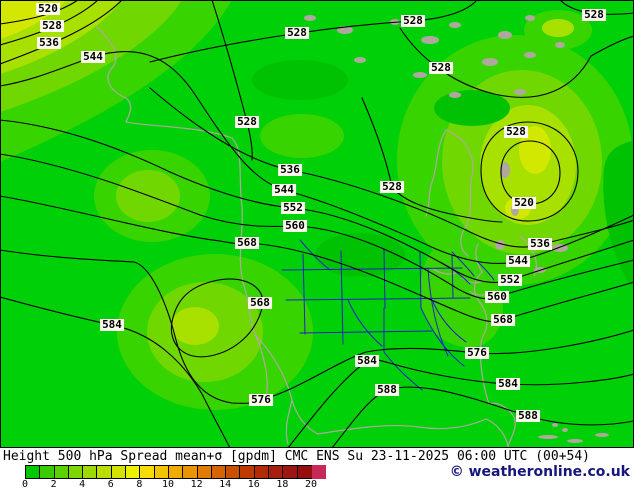 This screenshot has width=634, height=490. What do you see at coordinates (139, 484) in the screenshot?
I see `colorbar-tick-8: 8` at bounding box center [139, 484].